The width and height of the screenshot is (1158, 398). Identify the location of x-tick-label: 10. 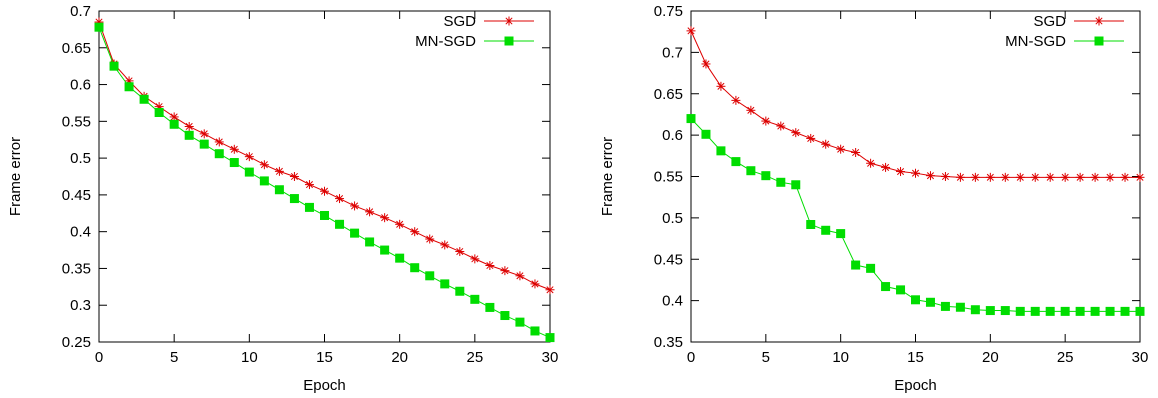
(840, 357).